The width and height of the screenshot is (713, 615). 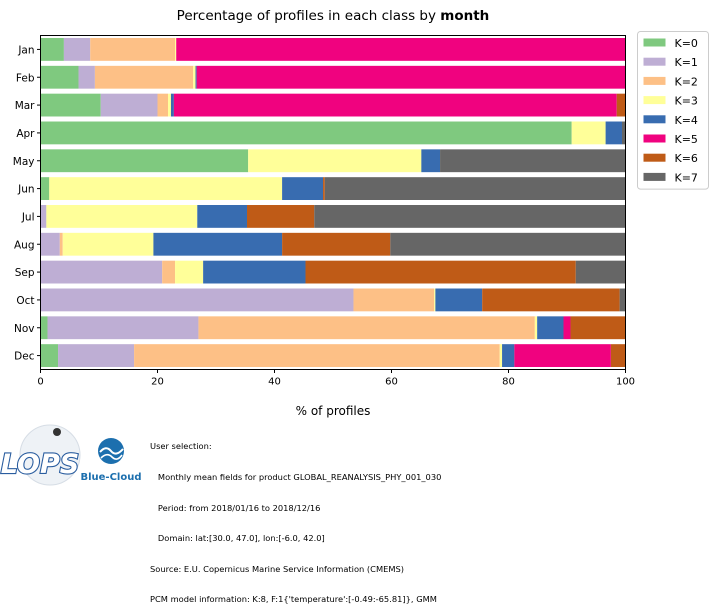 I want to click on bar-jan-k0, so click(x=52, y=49).